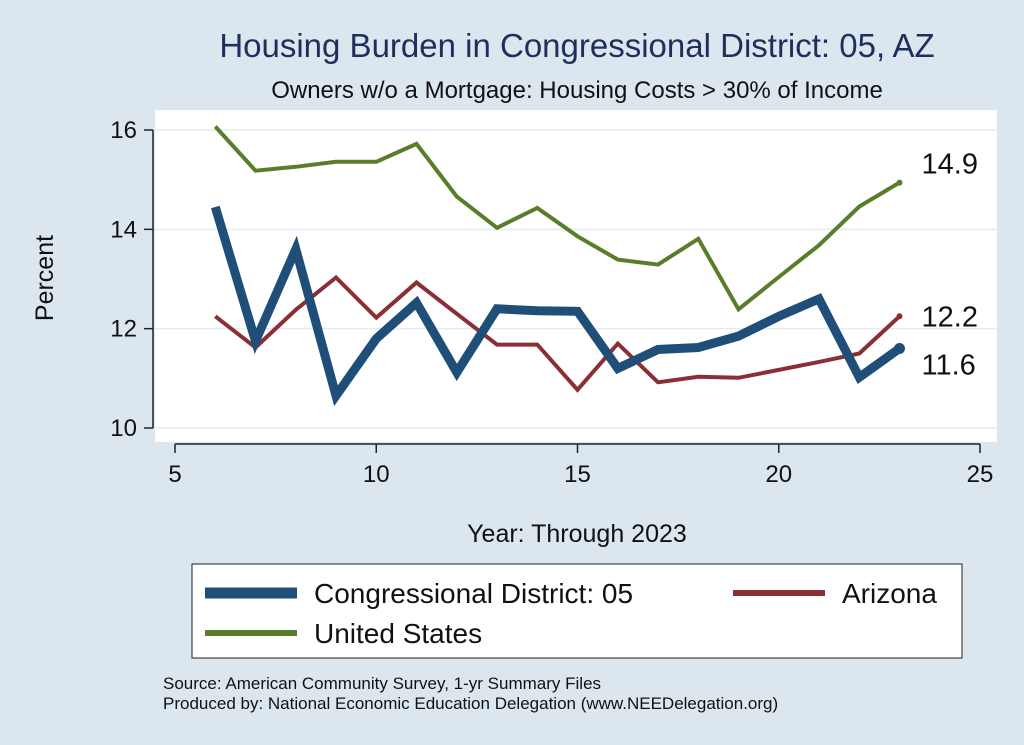 The height and width of the screenshot is (745, 1024). I want to click on series-endpoint-arizona, so click(899, 316).